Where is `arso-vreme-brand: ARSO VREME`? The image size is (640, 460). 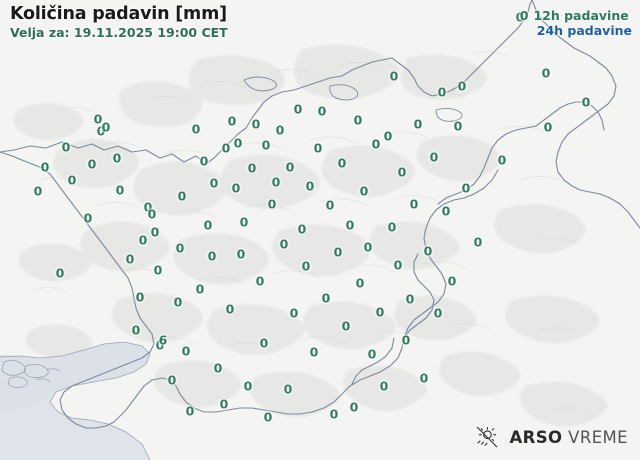 arso-vreme-brand: ARSO VREME is located at coordinates (552, 437).